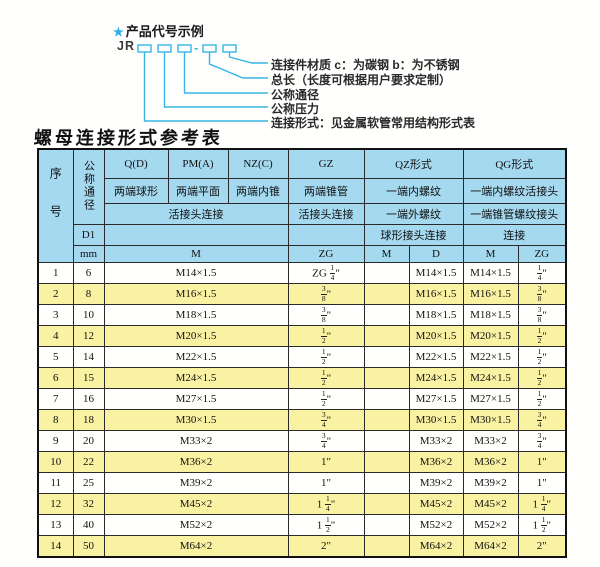  Describe the element at coordinates (198, 191) in the screenshot. I see `header-pm-sub: 两端平面` at that location.